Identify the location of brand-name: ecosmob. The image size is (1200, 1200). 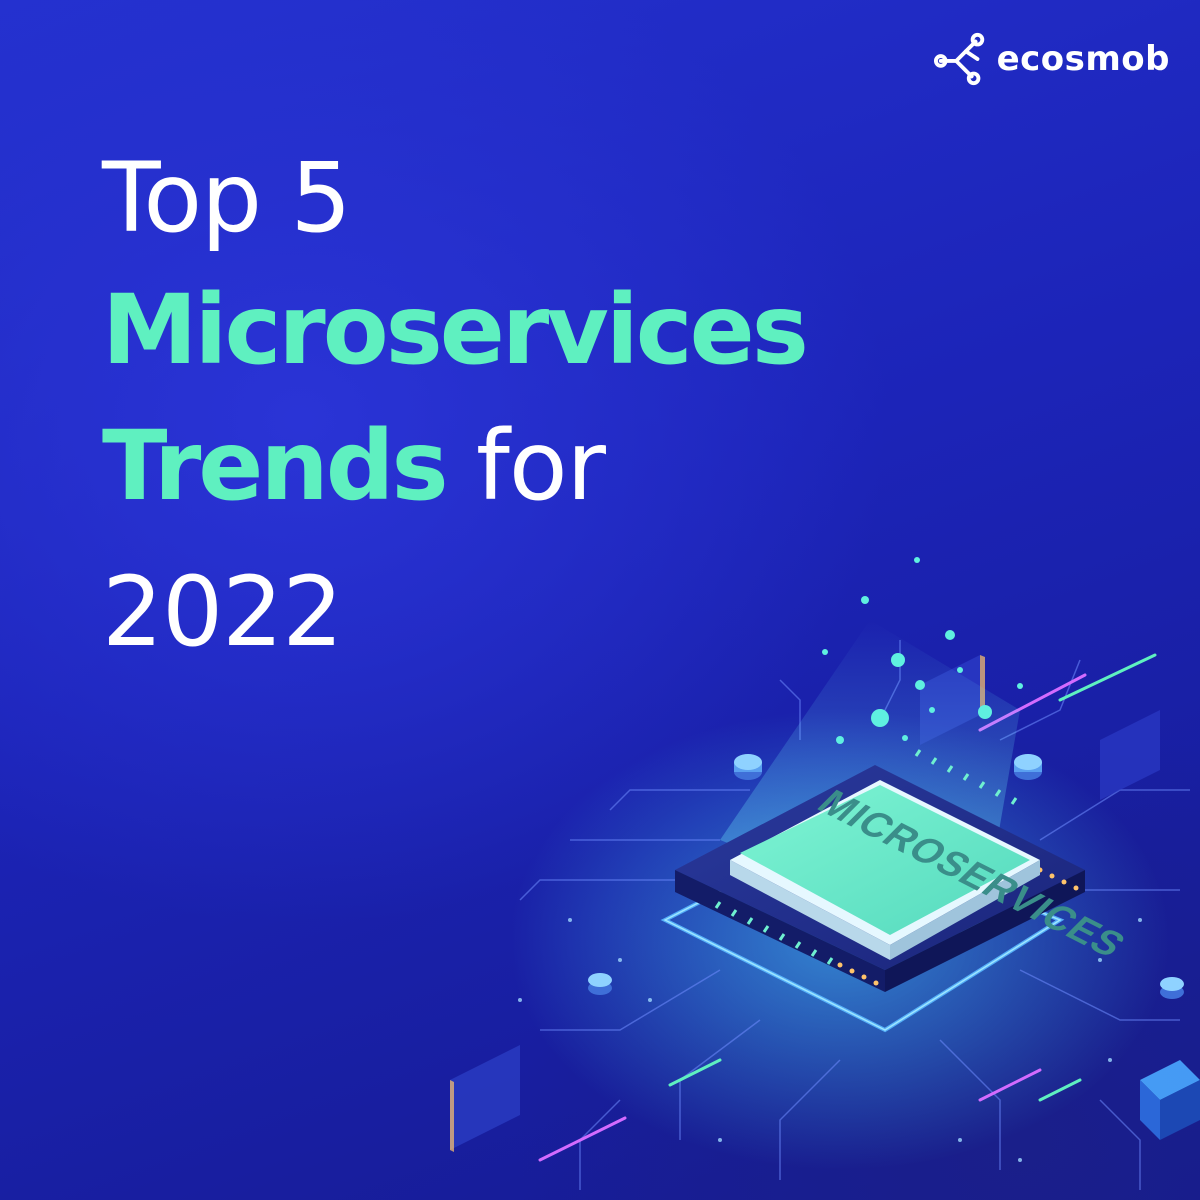
(1083, 59).